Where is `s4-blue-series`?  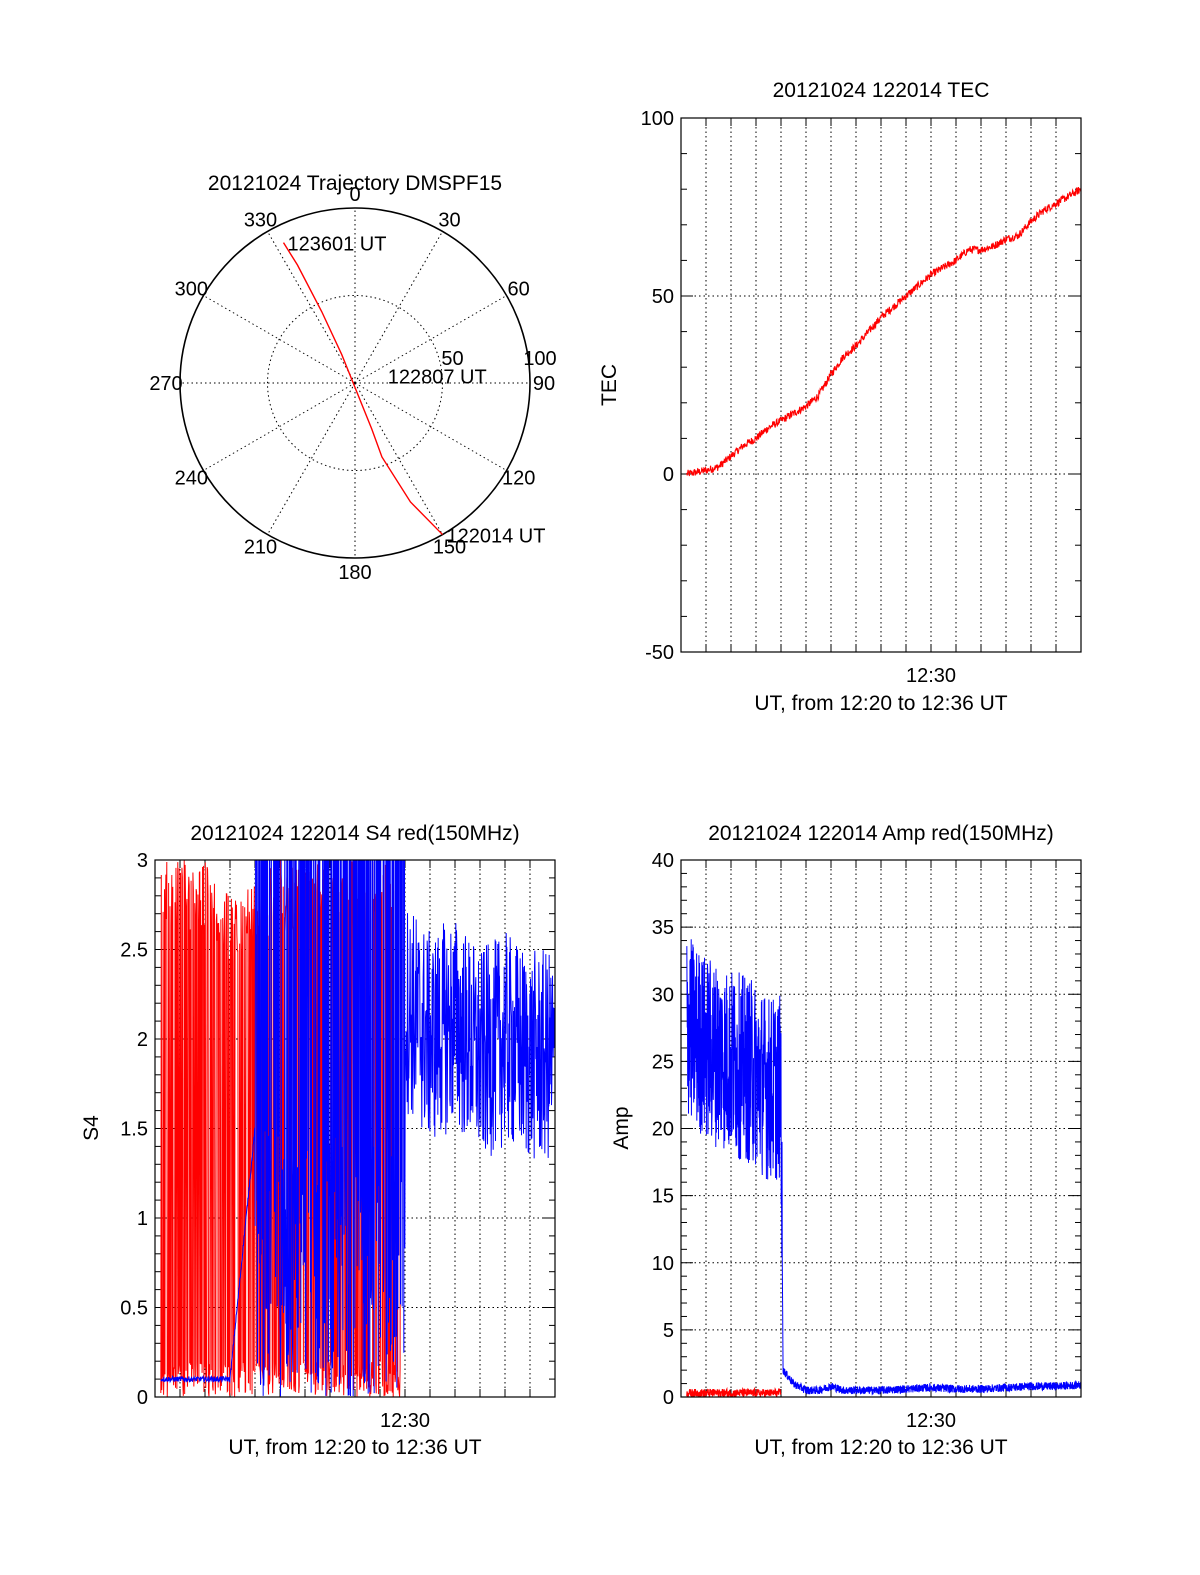 s4-blue-series is located at coordinates (357, 1128).